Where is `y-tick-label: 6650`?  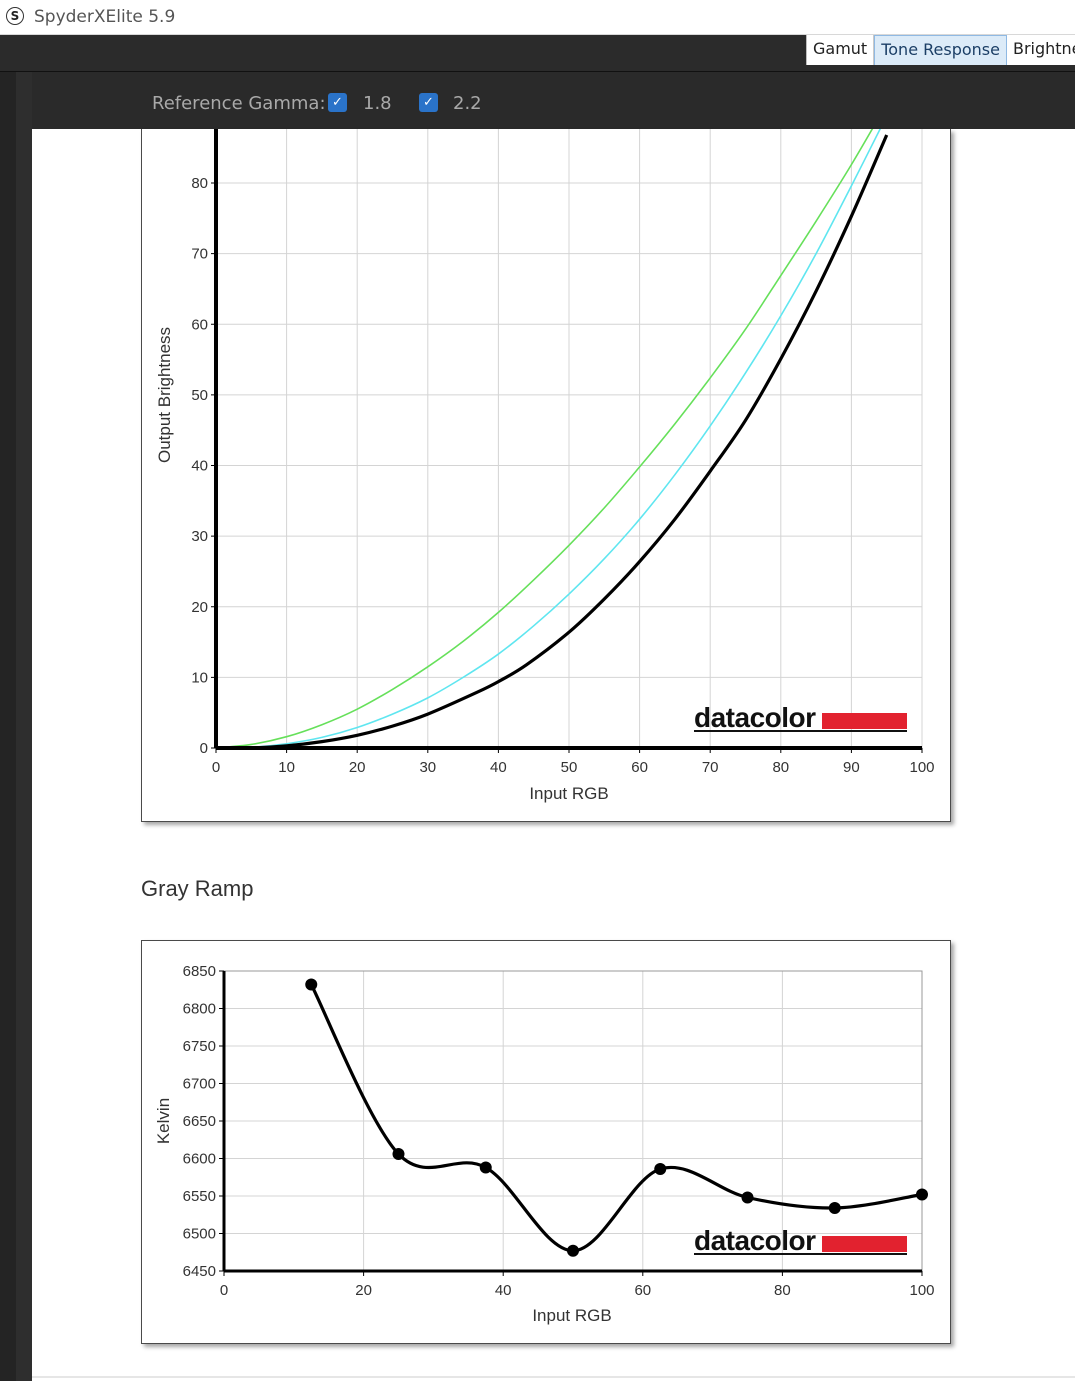 y-tick-label: 6650 is located at coordinates (199, 1121).